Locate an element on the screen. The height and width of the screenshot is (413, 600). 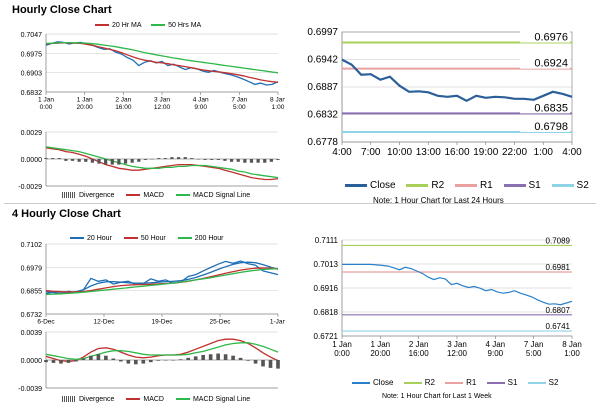
x-tick-label: 3 Jan is located at coordinates (457, 344).